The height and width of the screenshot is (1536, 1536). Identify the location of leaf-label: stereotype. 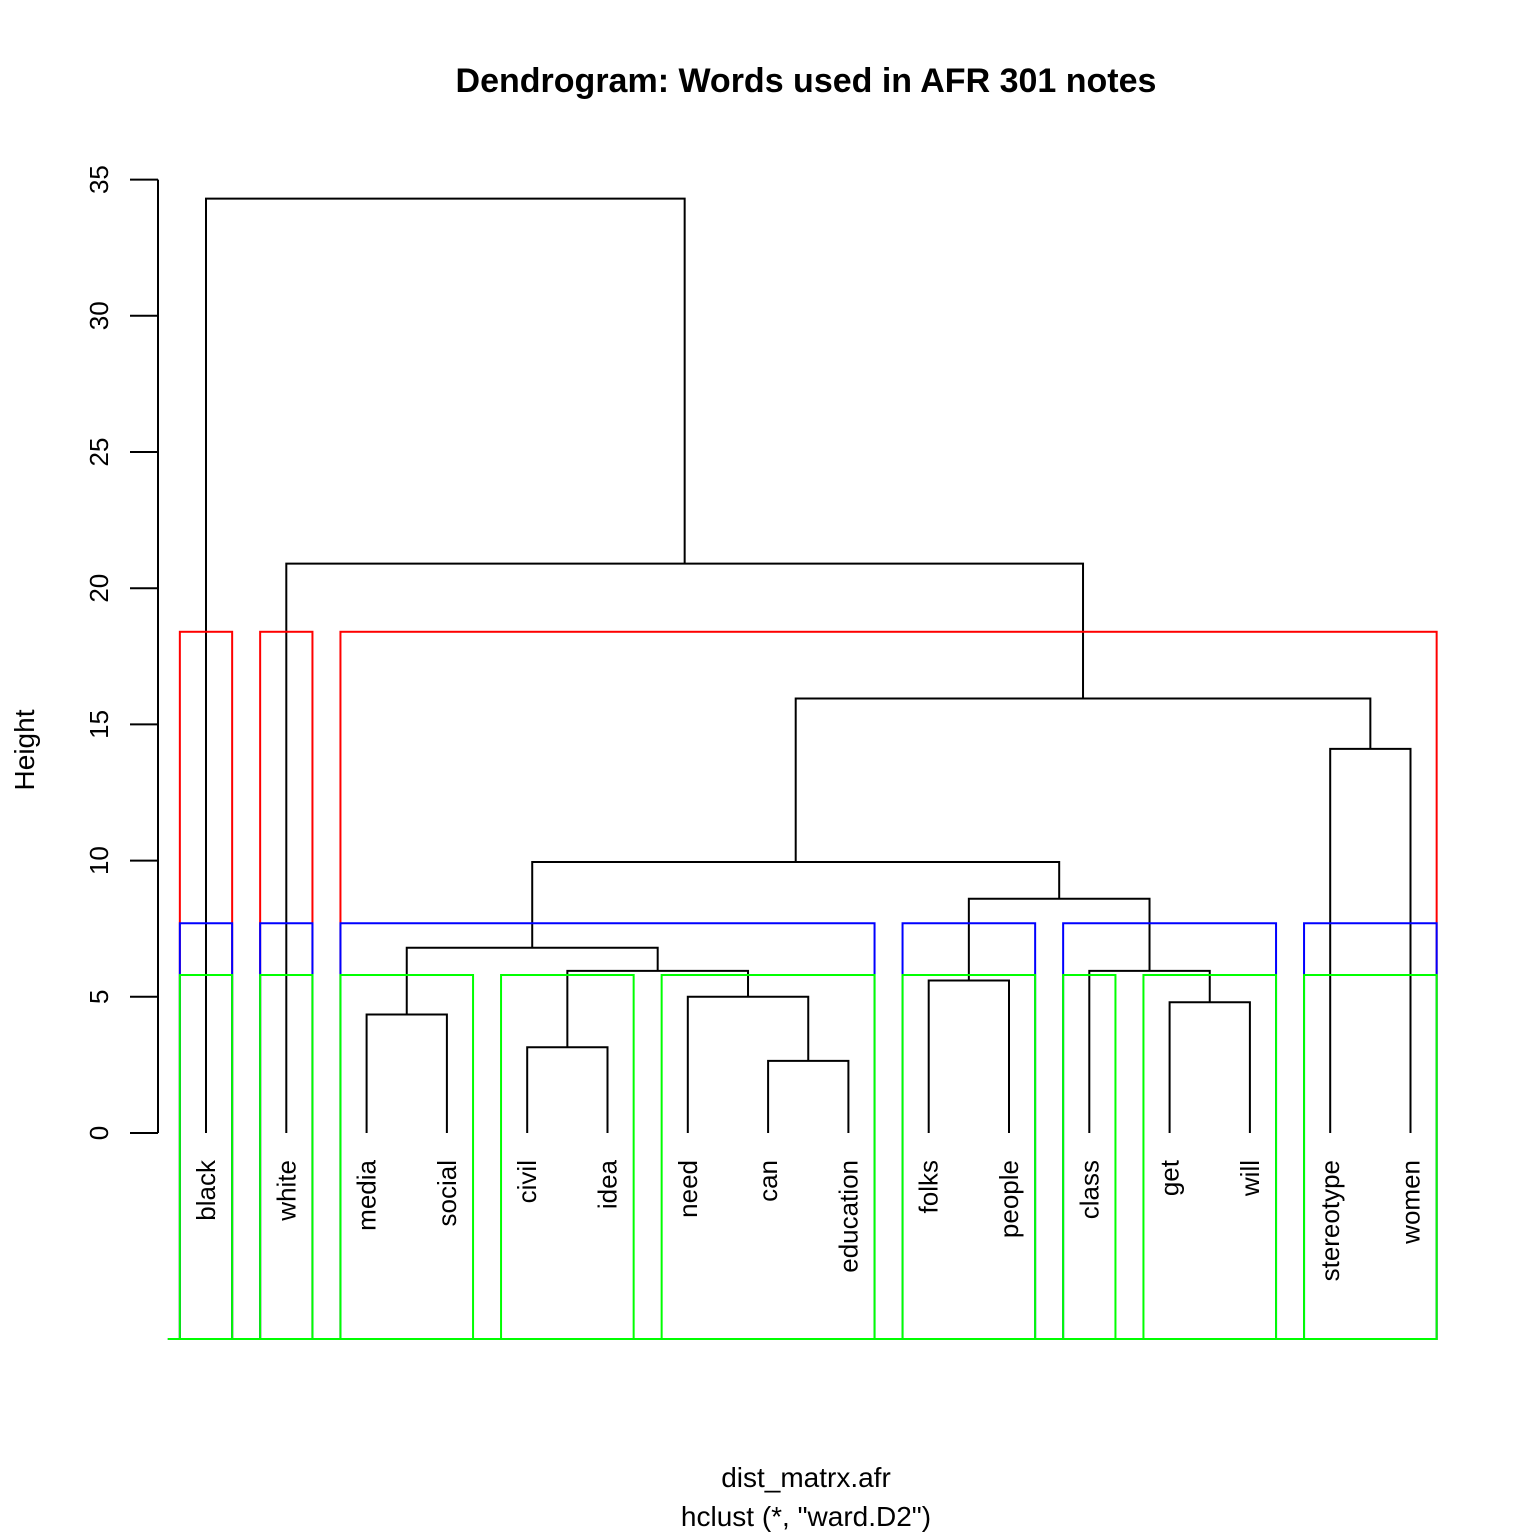
(1330, 1220).